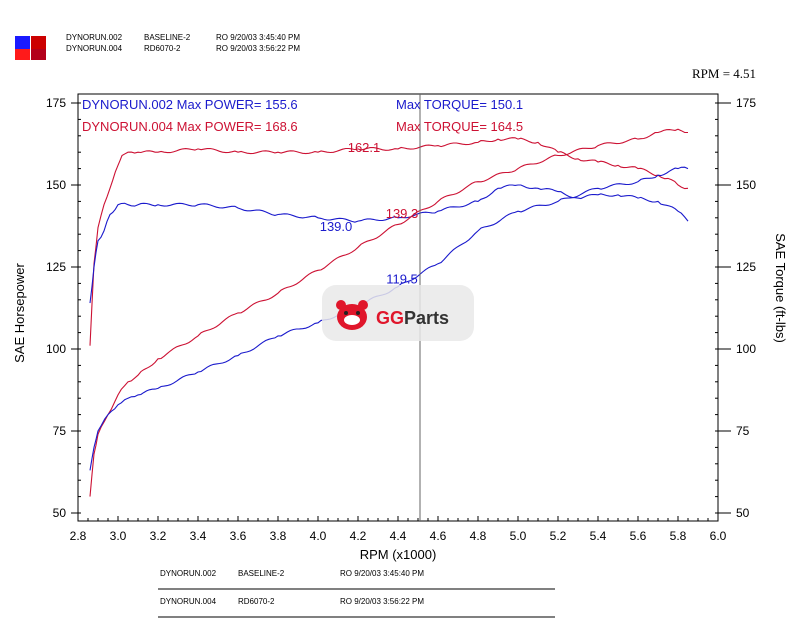 The image size is (800, 627). I want to click on legend-power-run-002: DYNORUN.002 Max POWER= 155.6, so click(190, 104).